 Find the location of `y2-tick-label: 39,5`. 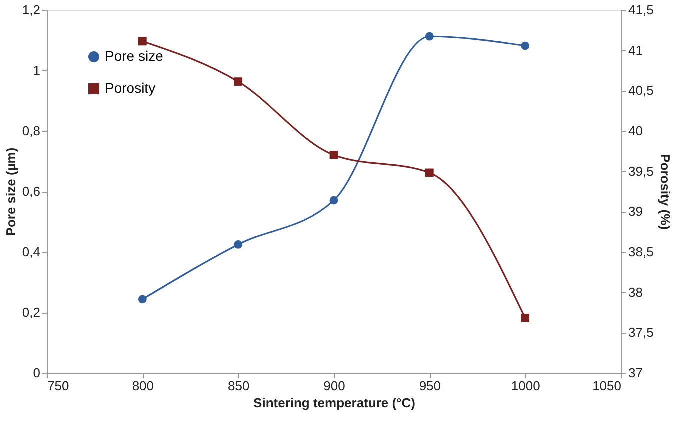

y2-tick-label: 39,5 is located at coordinates (641, 171).